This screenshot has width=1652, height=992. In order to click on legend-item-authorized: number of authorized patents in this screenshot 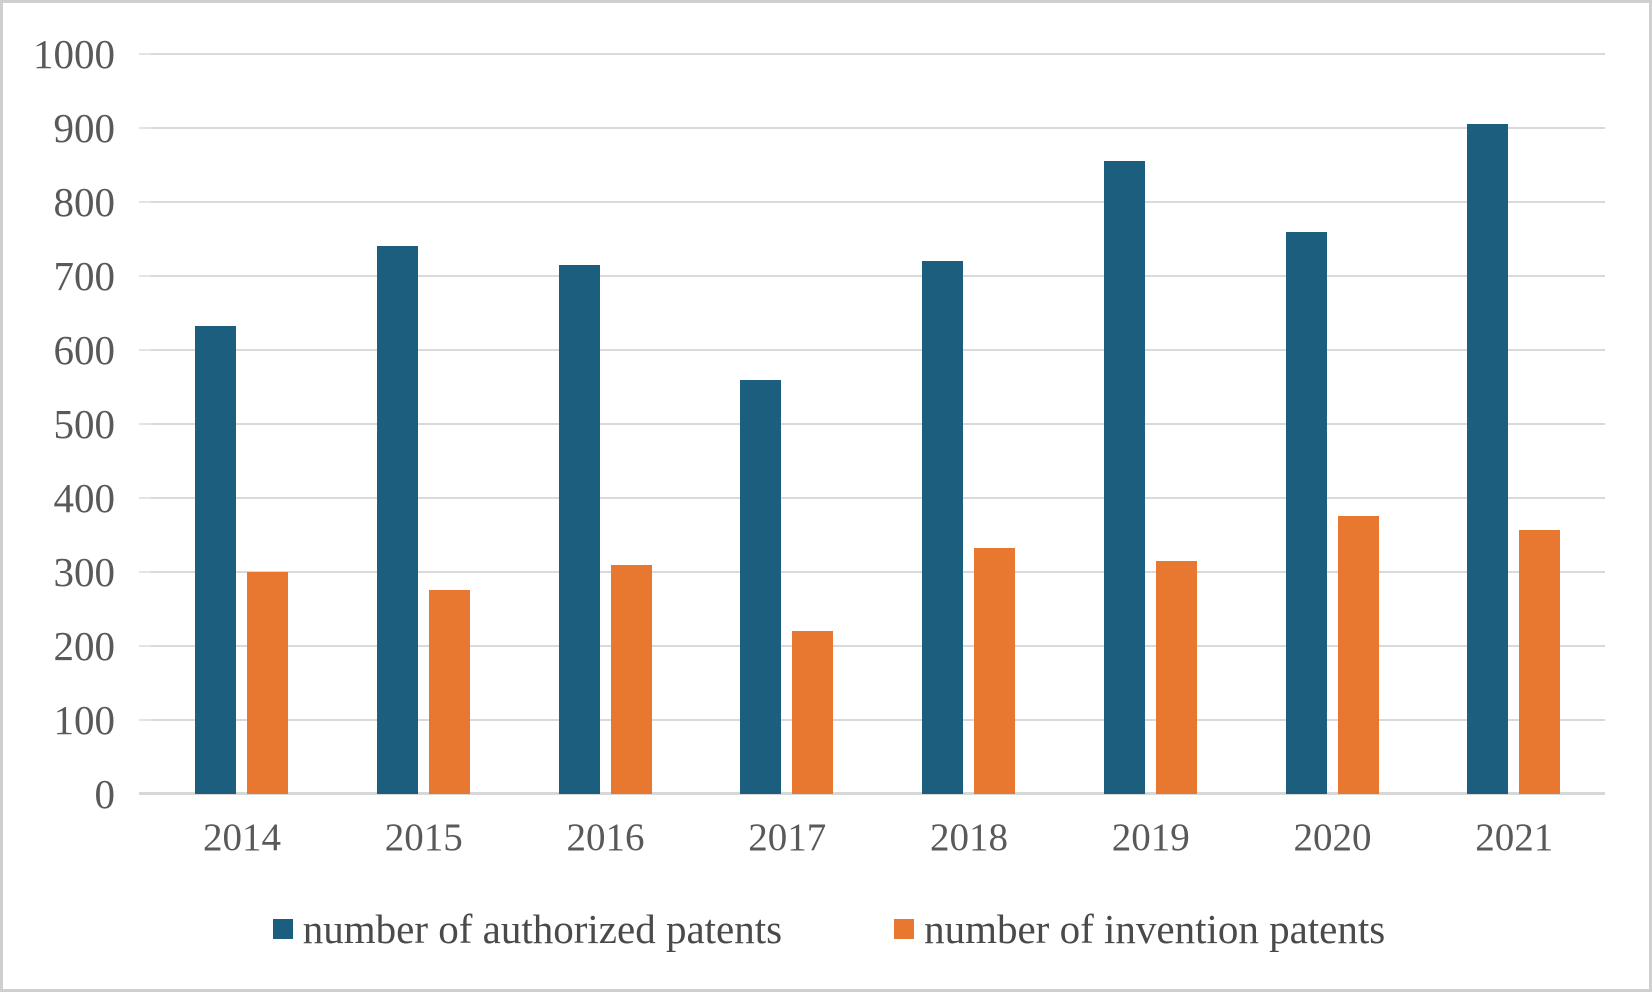, I will do `click(527, 929)`.